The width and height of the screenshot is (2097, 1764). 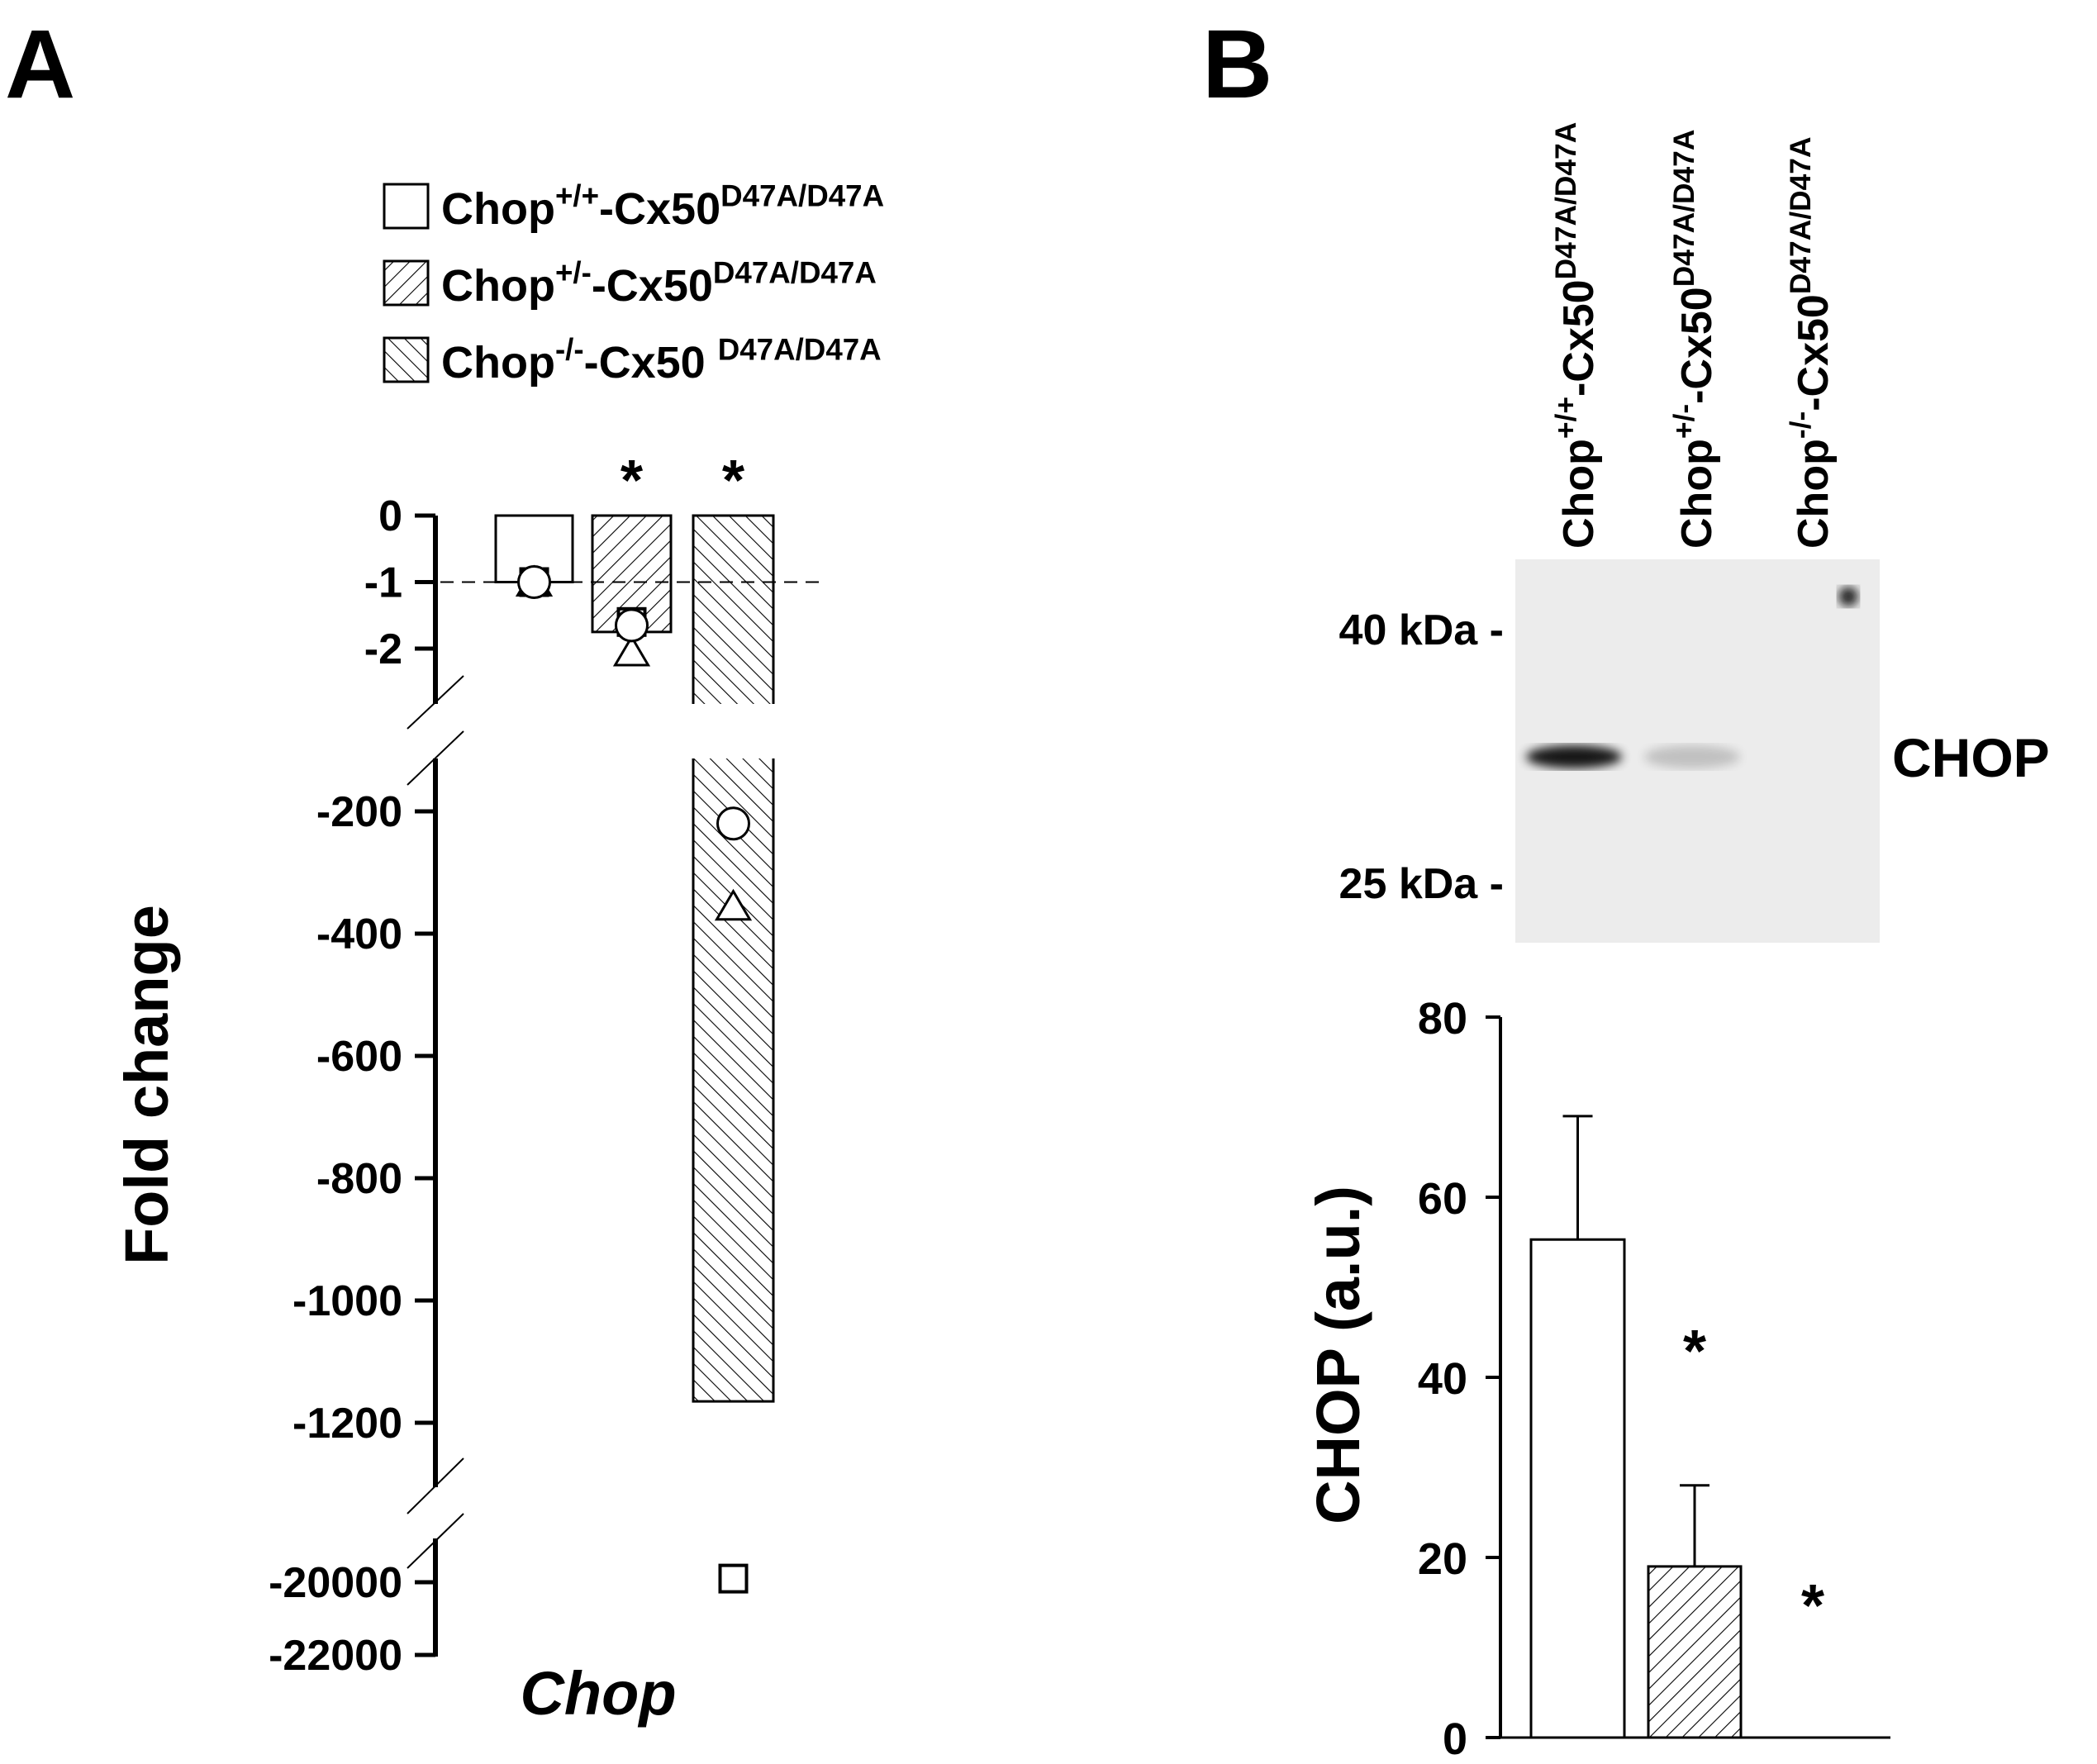 I want to click on marker-25kda: 25 kDa -, so click(x=1422, y=884).